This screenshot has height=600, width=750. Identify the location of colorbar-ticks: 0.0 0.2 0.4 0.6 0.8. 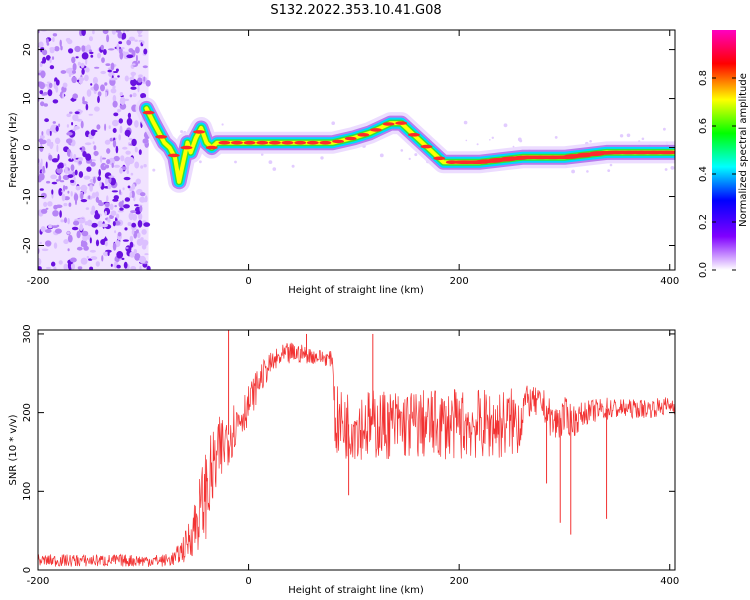
(717, 174).